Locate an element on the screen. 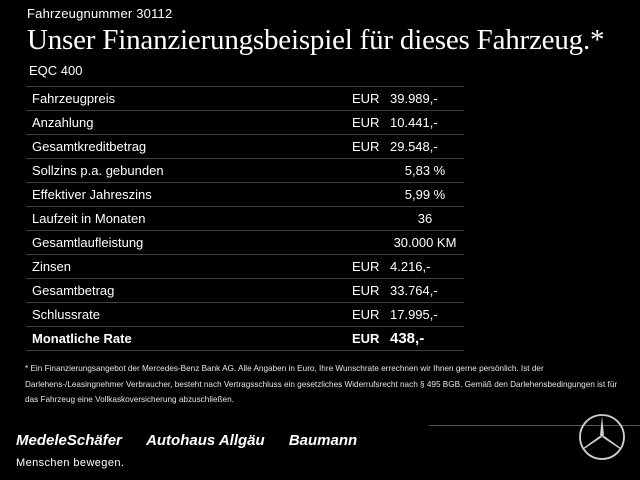 The image size is (640, 480). row-value: 33.764,- is located at coordinates (425, 290).